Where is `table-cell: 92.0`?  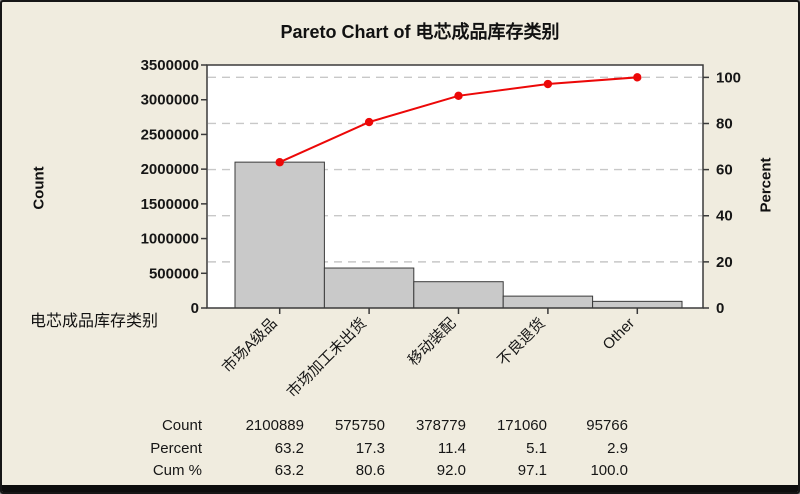
table-cell: 92.0 is located at coordinates (451, 470).